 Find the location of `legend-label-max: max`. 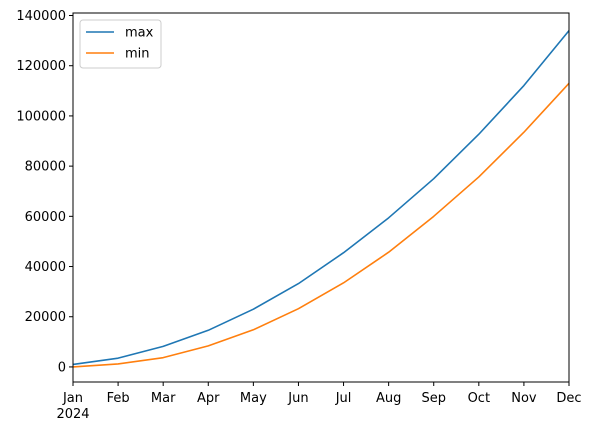

legend-label-max: max is located at coordinates (139, 33).